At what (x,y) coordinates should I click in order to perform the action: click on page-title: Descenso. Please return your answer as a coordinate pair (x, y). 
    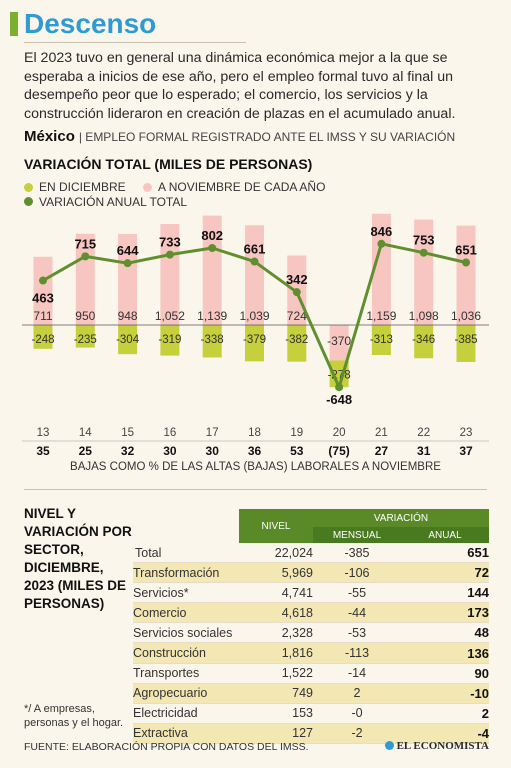
    Looking at the image, I should click on (90, 23).